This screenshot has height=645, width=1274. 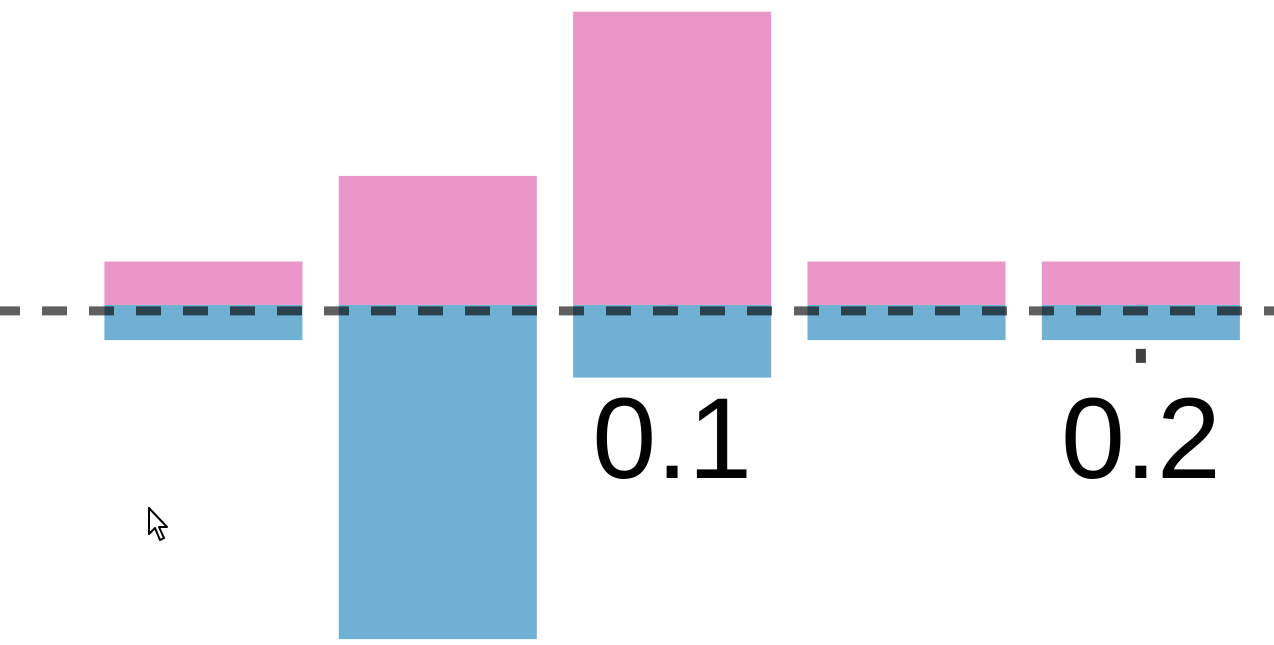 I want to click on mouse-pointer-icon, so click(x=158, y=524).